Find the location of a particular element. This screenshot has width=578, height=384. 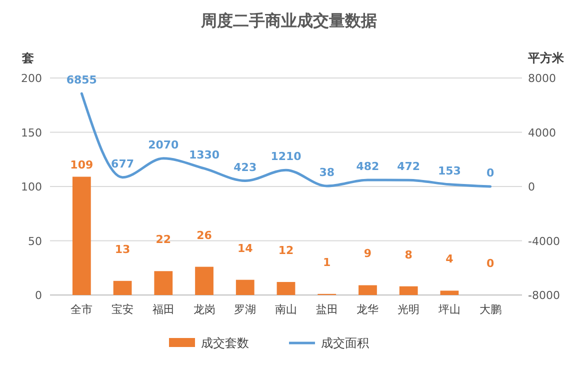

y2-tick-label: -8000 is located at coordinates (544, 295).